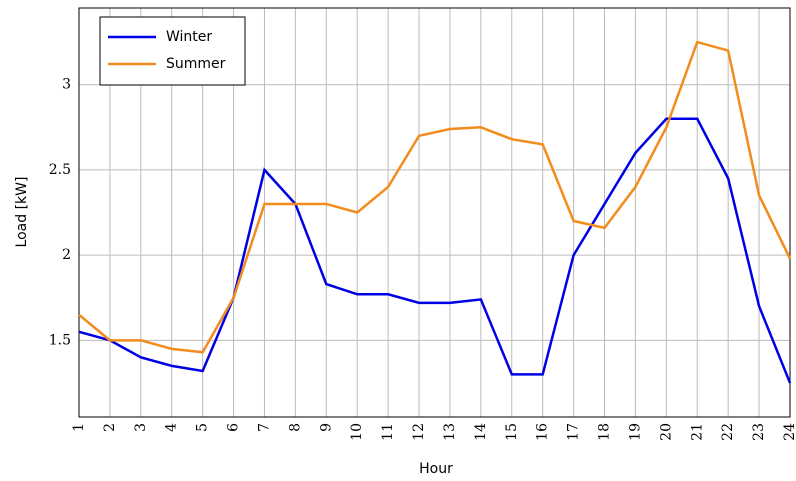 This screenshot has height=481, width=796. I want to click on y-axis-label: Load [kW], so click(22, 212).